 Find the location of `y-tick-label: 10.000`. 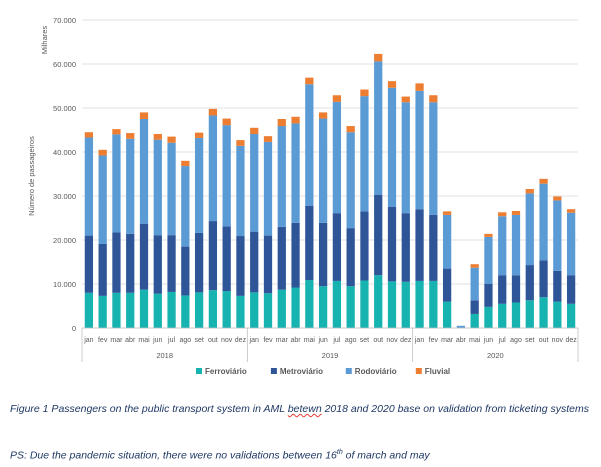

y-tick-label: 10.000 is located at coordinates (64, 284).